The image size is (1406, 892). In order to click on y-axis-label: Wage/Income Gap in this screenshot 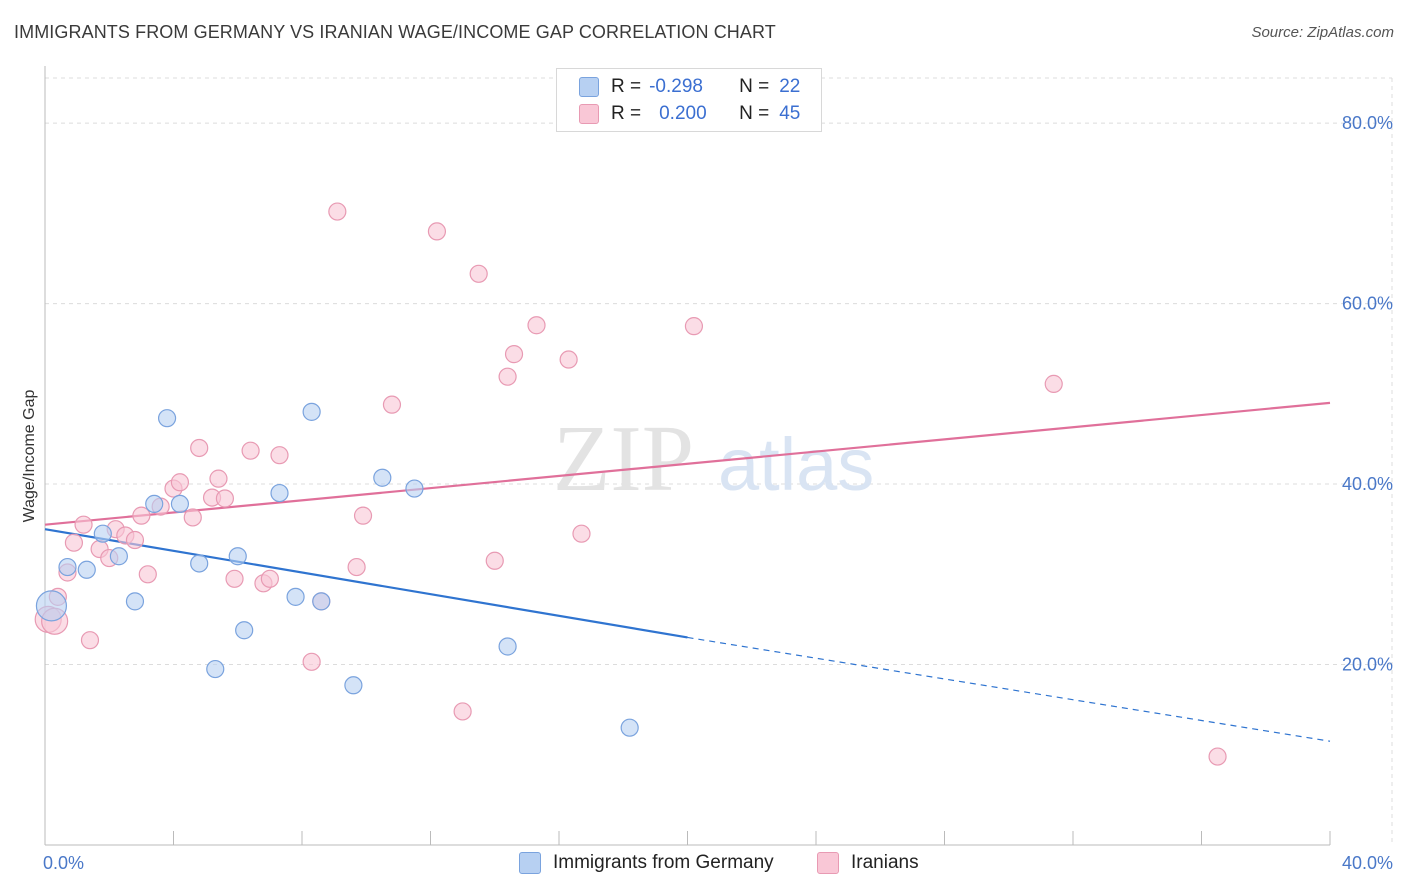, I will do `click(29, 456)`.